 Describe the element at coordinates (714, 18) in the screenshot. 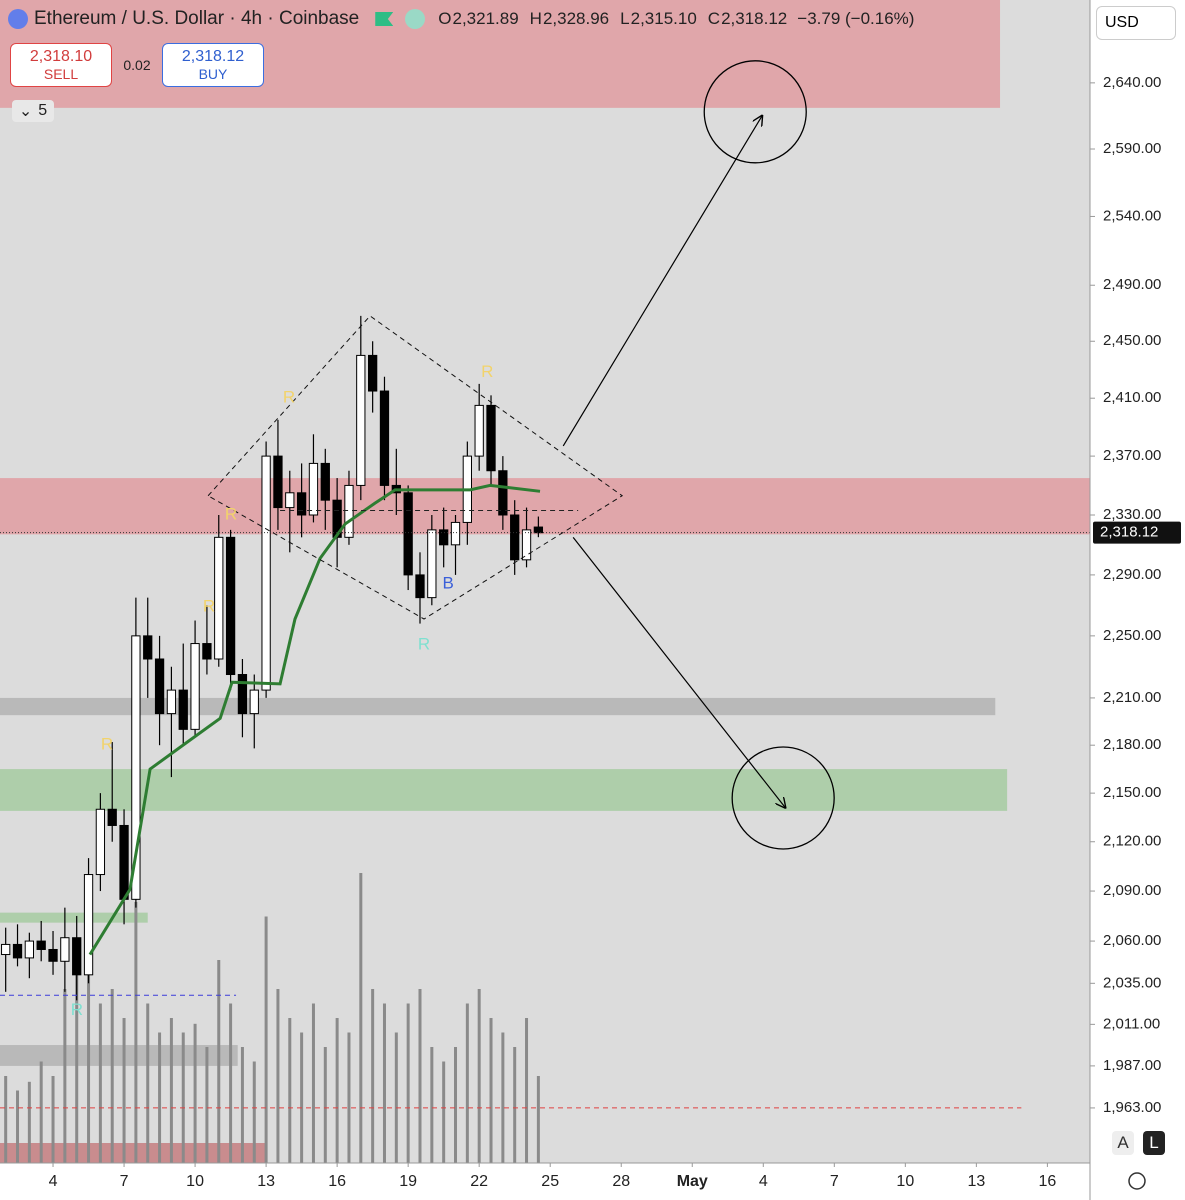

I see `ohlc-key: C` at that location.